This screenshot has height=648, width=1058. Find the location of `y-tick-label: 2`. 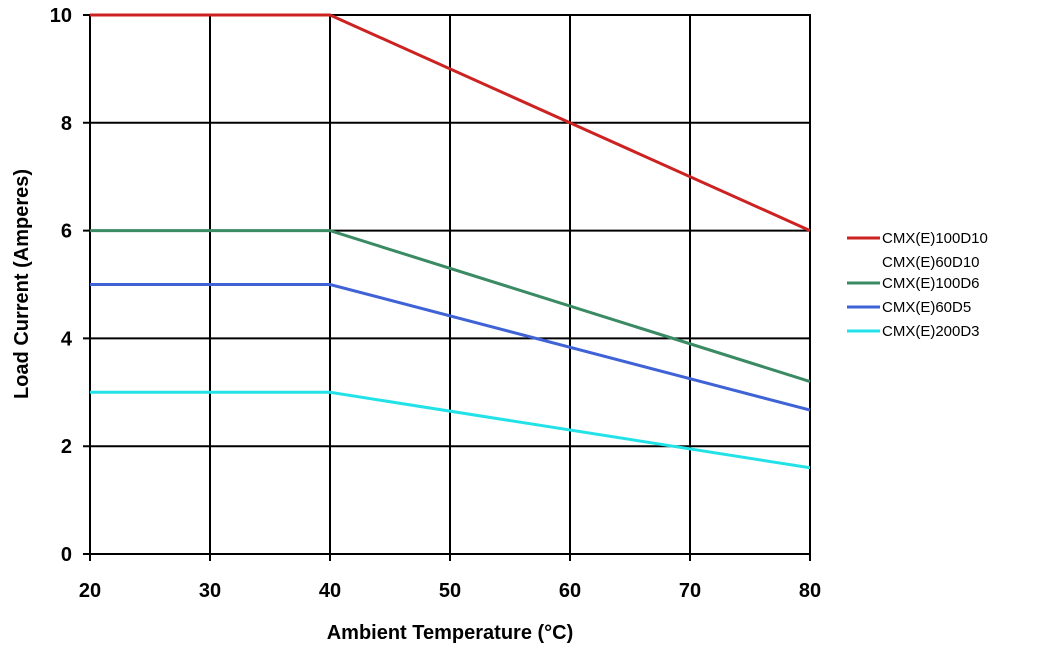

y-tick-label: 2 is located at coordinates (66, 447).